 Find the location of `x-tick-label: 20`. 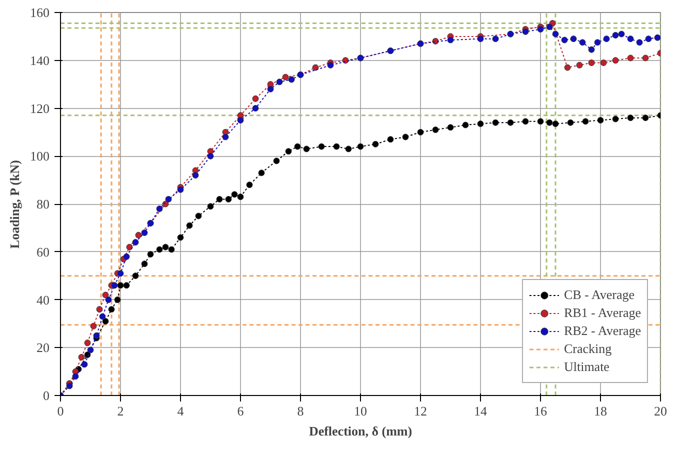

x-tick-label: 20 is located at coordinates (660, 411).